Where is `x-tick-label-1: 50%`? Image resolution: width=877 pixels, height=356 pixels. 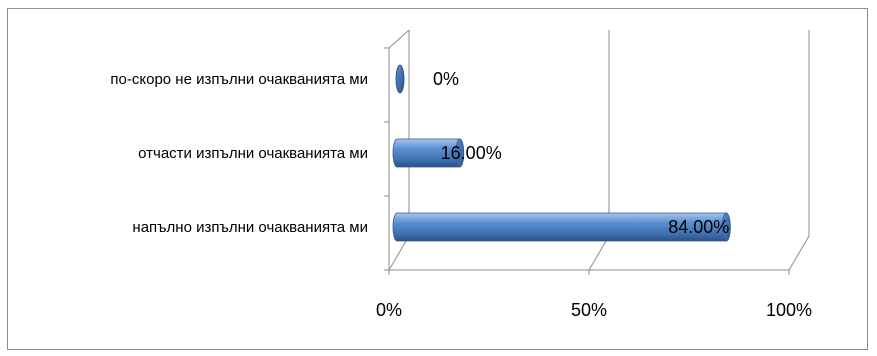 x-tick-label-1: 50% is located at coordinates (589, 310).